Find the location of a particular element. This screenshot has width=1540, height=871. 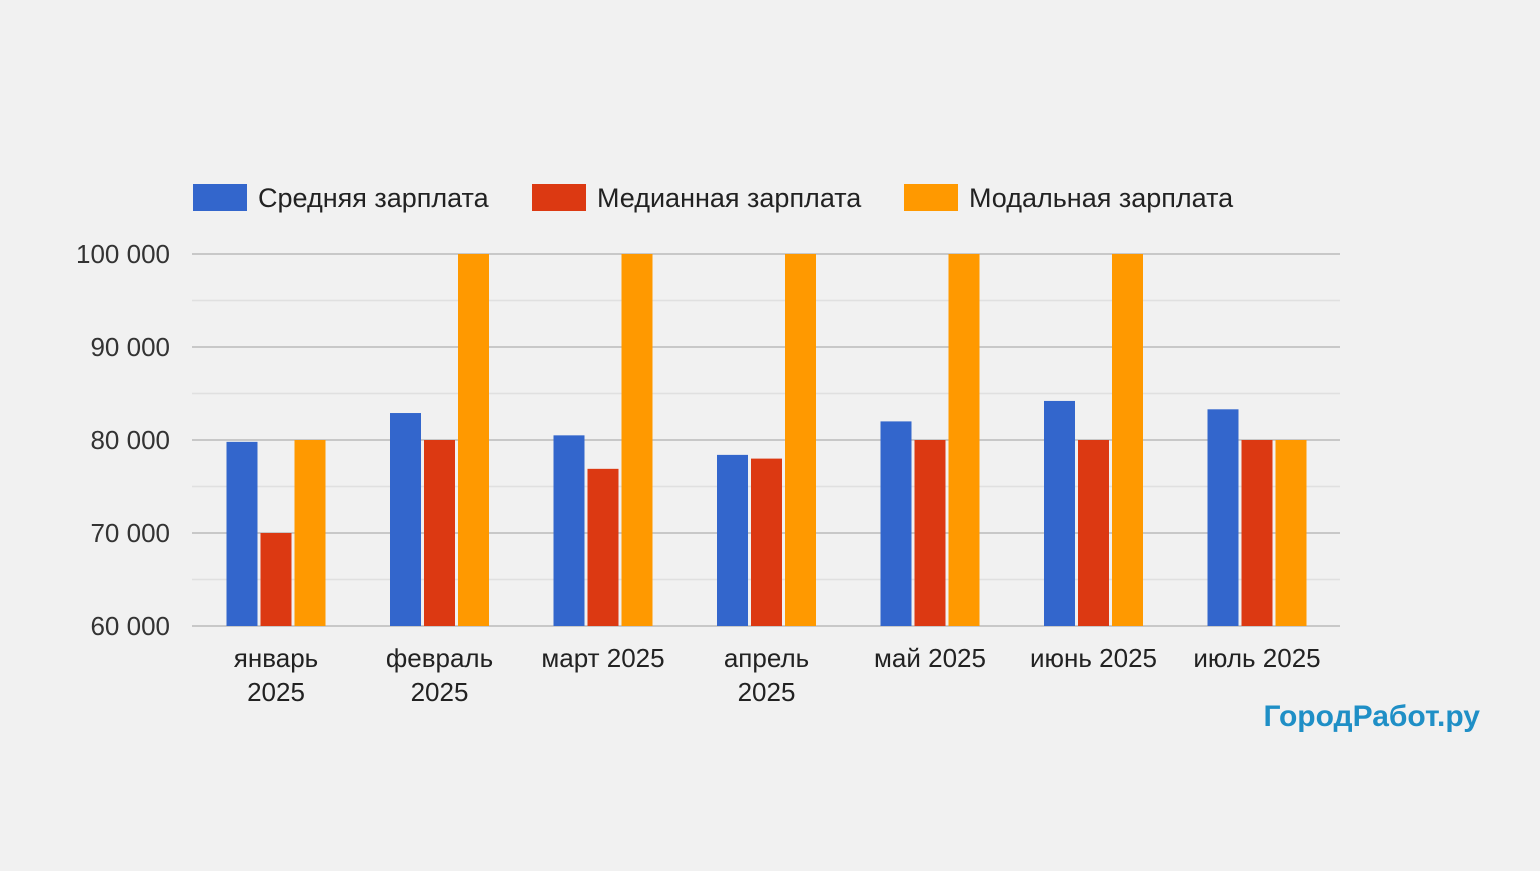

y-tick-label: 100 000 is located at coordinates (123, 254).